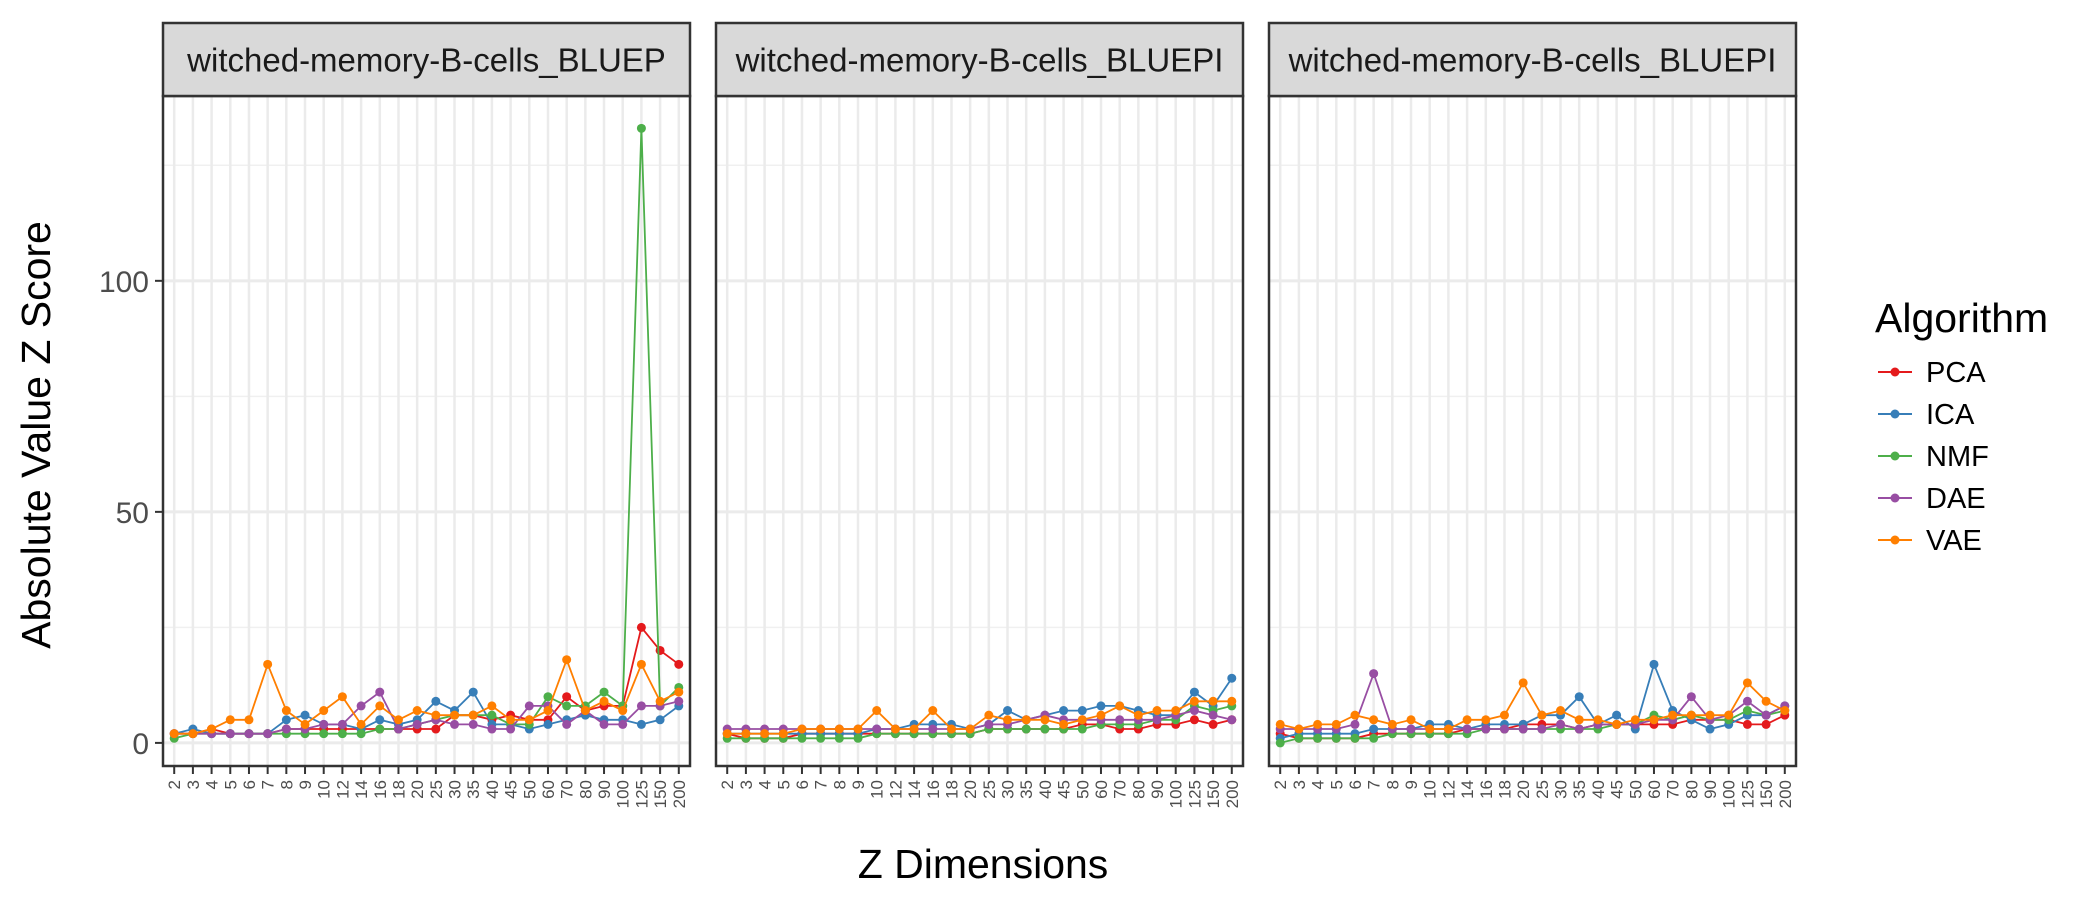 Image resolution: width=2100 pixels, height=905 pixels. I want to click on legend-title: Algorithm, so click(1961, 318).